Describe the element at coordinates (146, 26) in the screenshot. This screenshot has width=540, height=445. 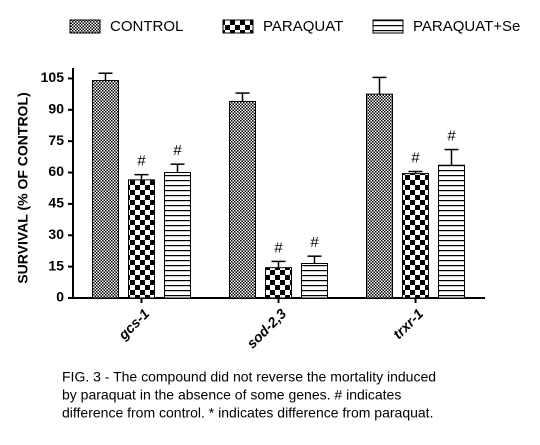
I see `legend-label: CONTROL` at that location.